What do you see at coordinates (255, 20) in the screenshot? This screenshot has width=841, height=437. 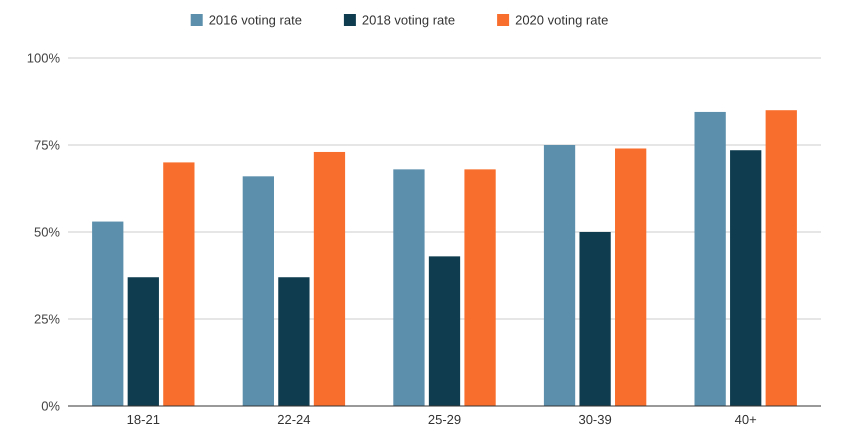 I see `legend-label: 2016 voting rate` at bounding box center [255, 20].